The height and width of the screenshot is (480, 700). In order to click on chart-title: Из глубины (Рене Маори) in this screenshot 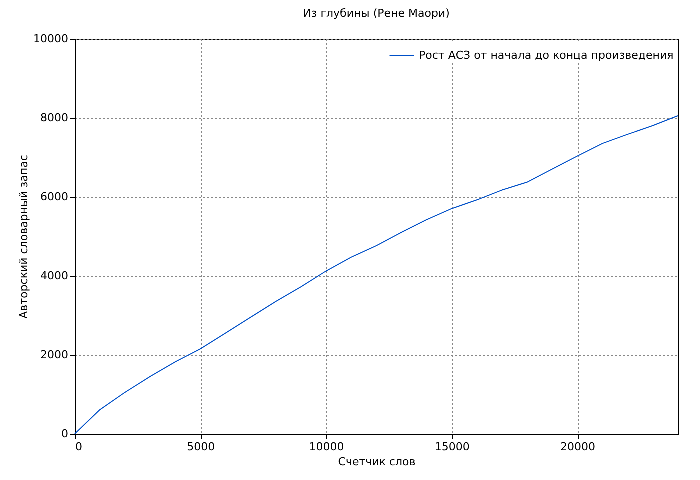, I will do `click(376, 13)`.